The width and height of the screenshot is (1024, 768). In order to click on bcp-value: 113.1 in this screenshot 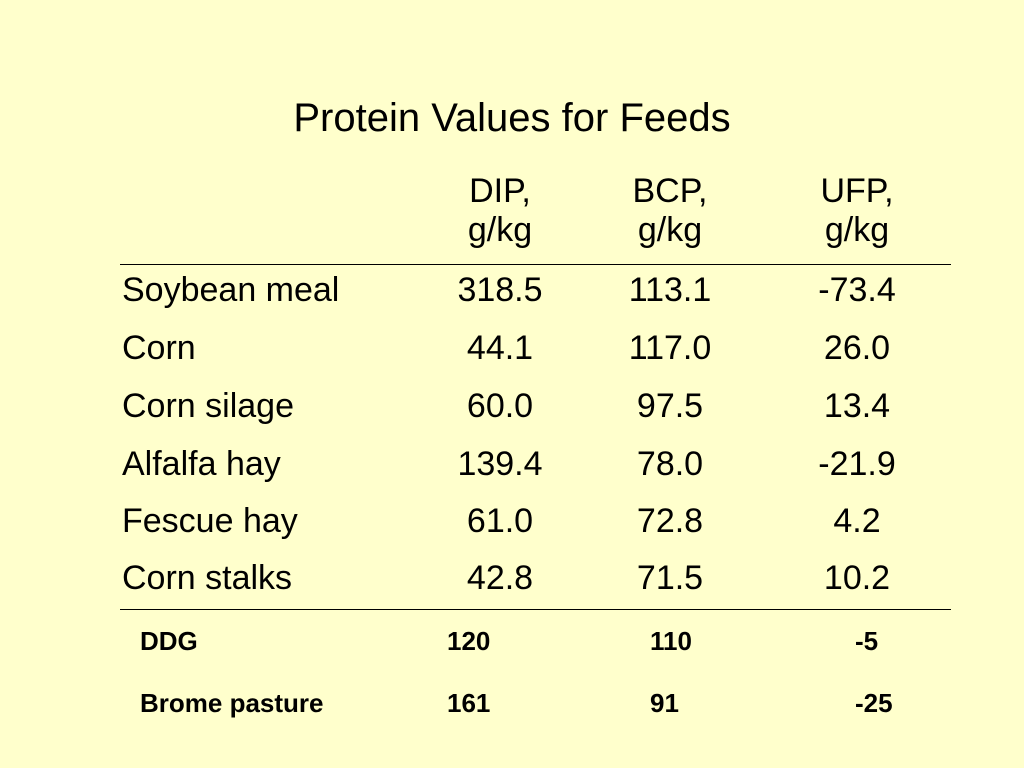, I will do `click(670, 290)`.